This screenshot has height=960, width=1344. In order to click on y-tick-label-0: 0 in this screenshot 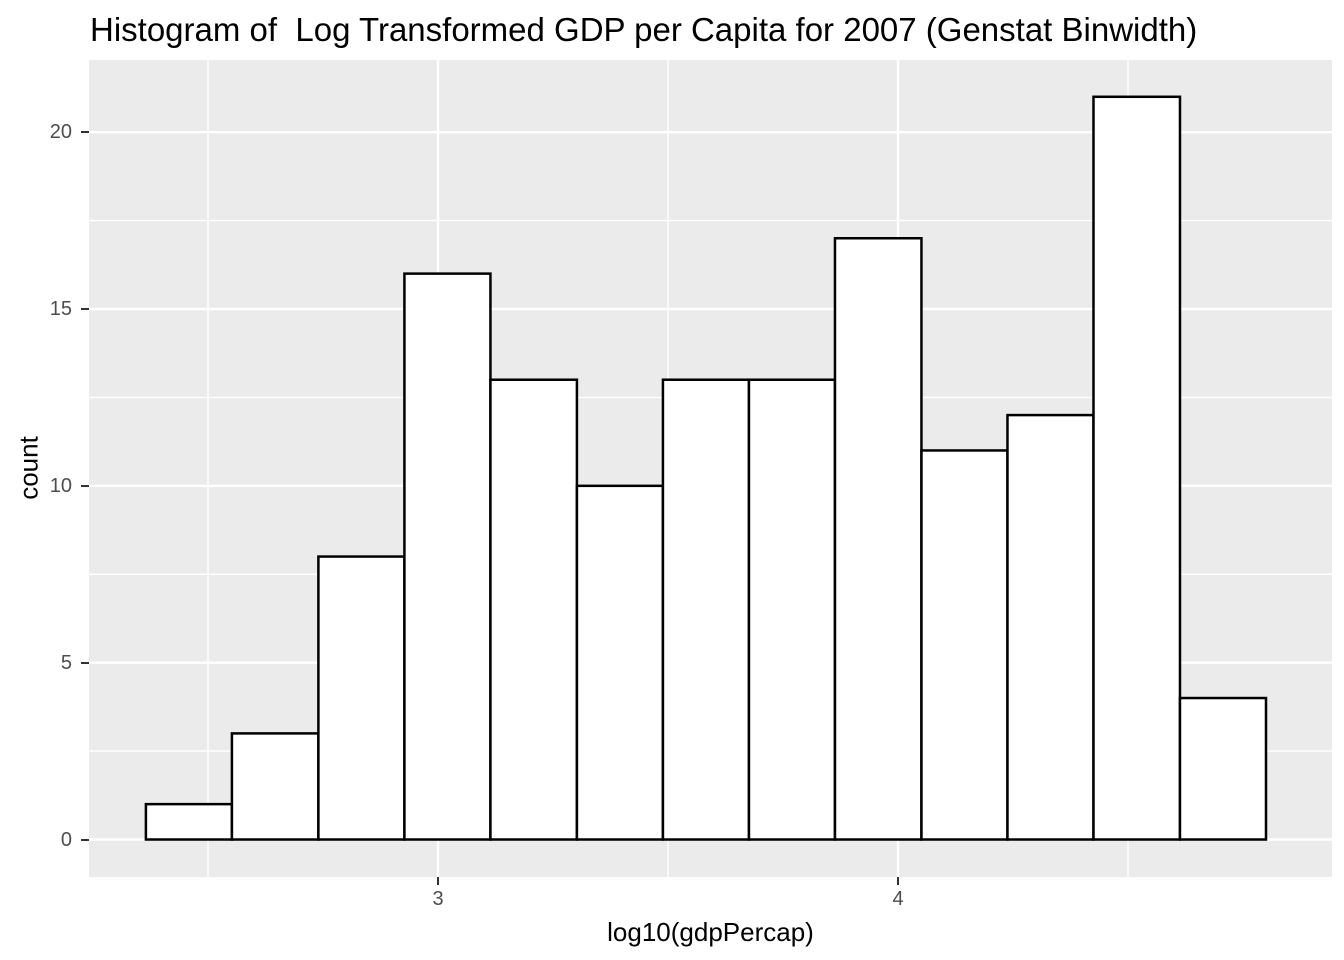, I will do `click(66, 840)`.